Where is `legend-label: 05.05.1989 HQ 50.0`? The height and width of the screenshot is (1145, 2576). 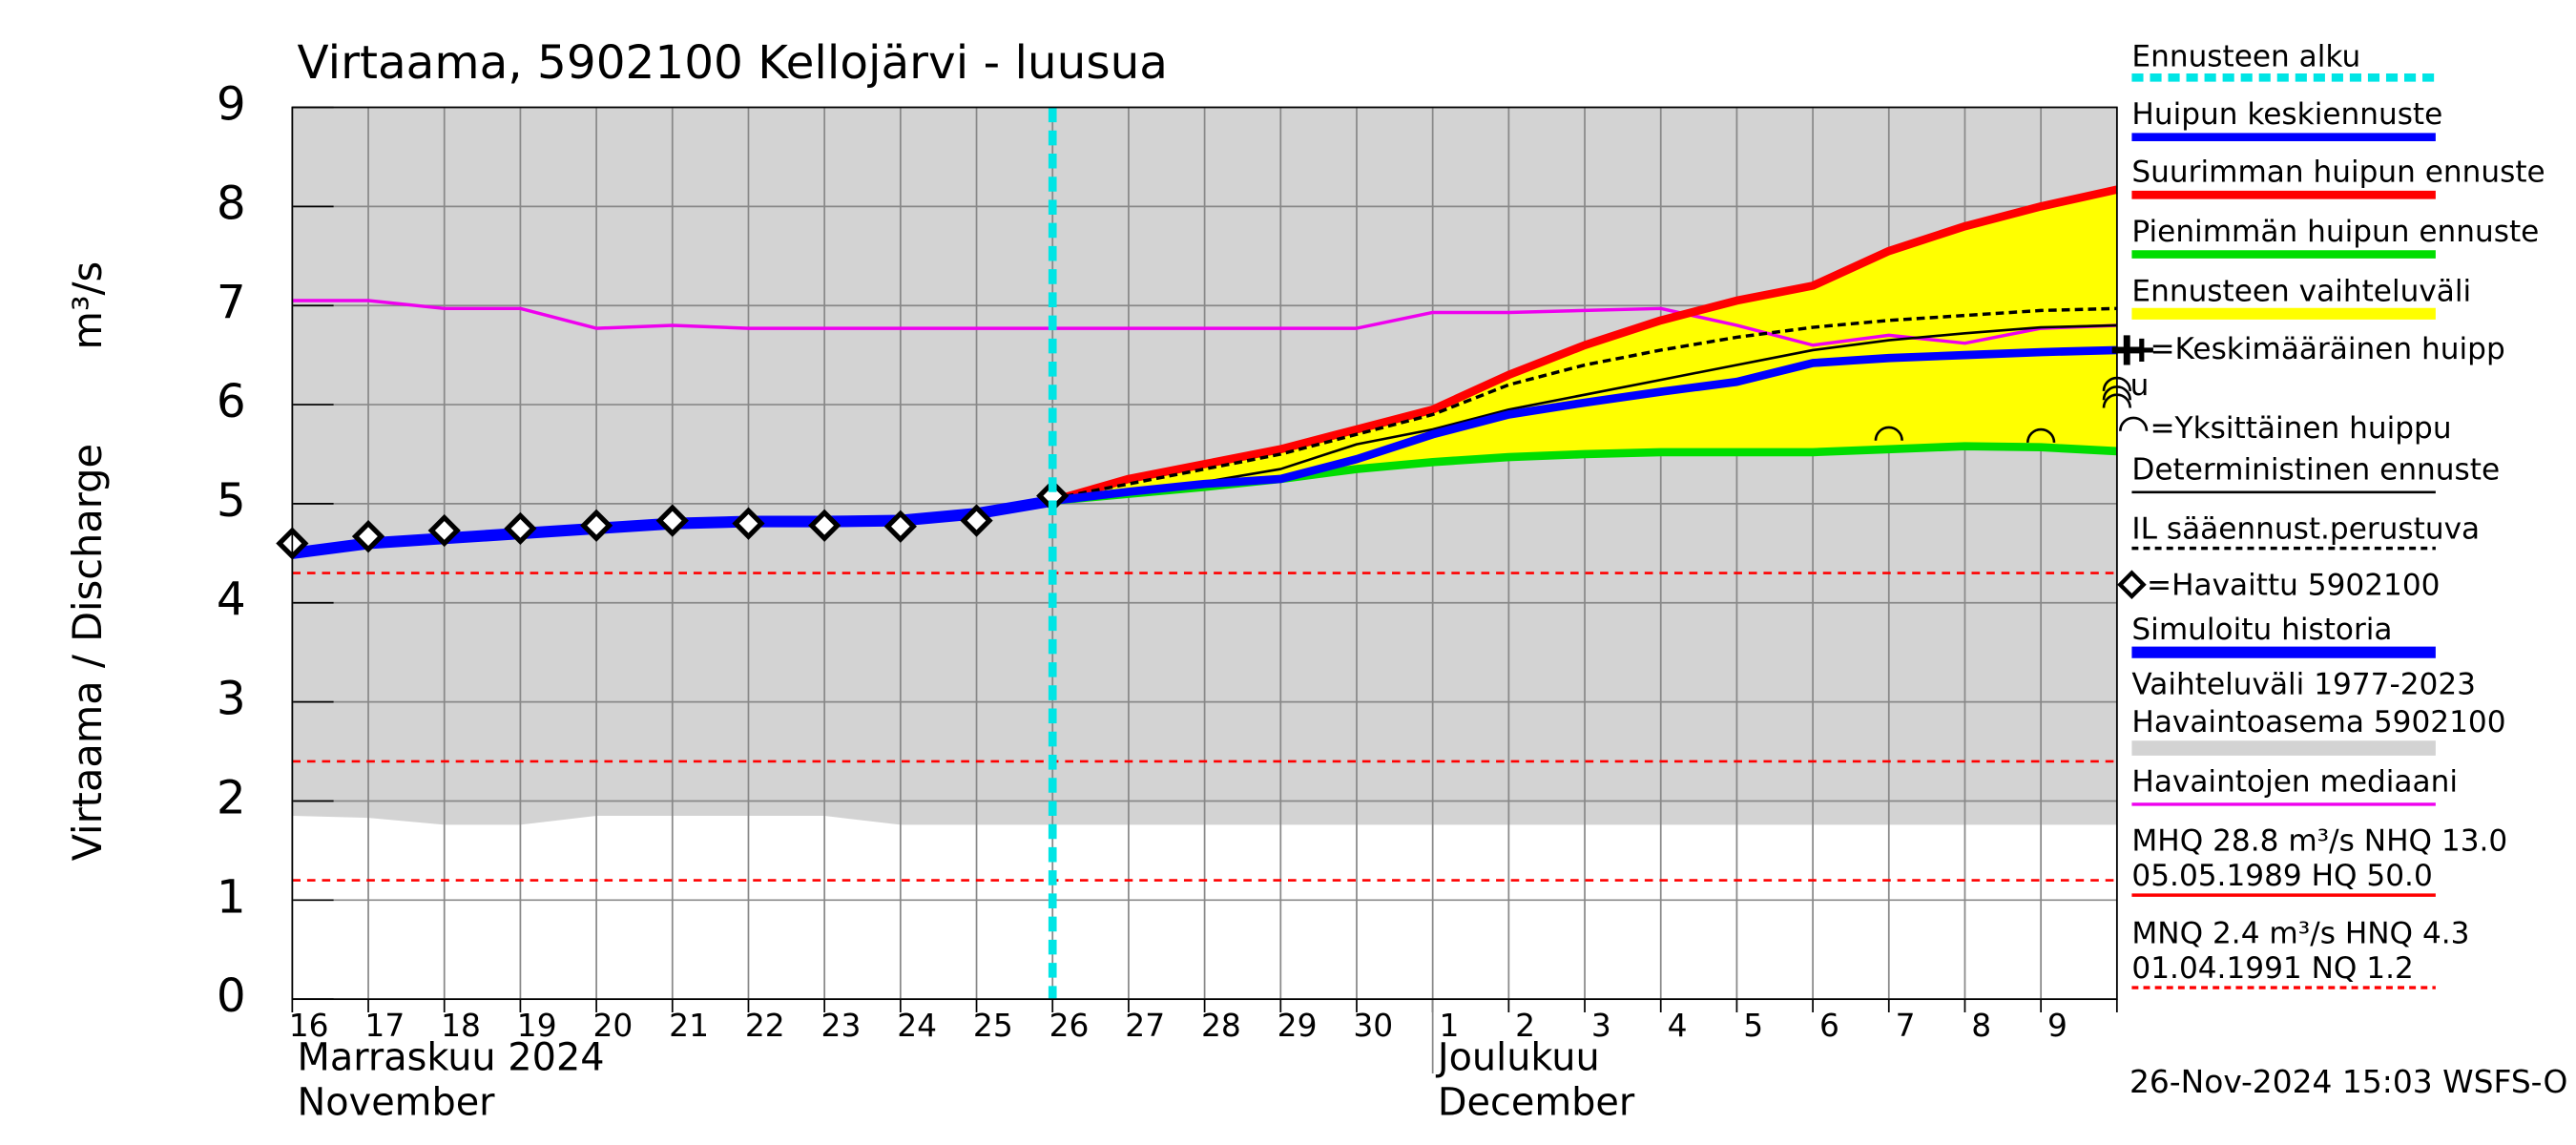 legend-label: 05.05.1989 HQ 50.0 is located at coordinates (2281, 876).